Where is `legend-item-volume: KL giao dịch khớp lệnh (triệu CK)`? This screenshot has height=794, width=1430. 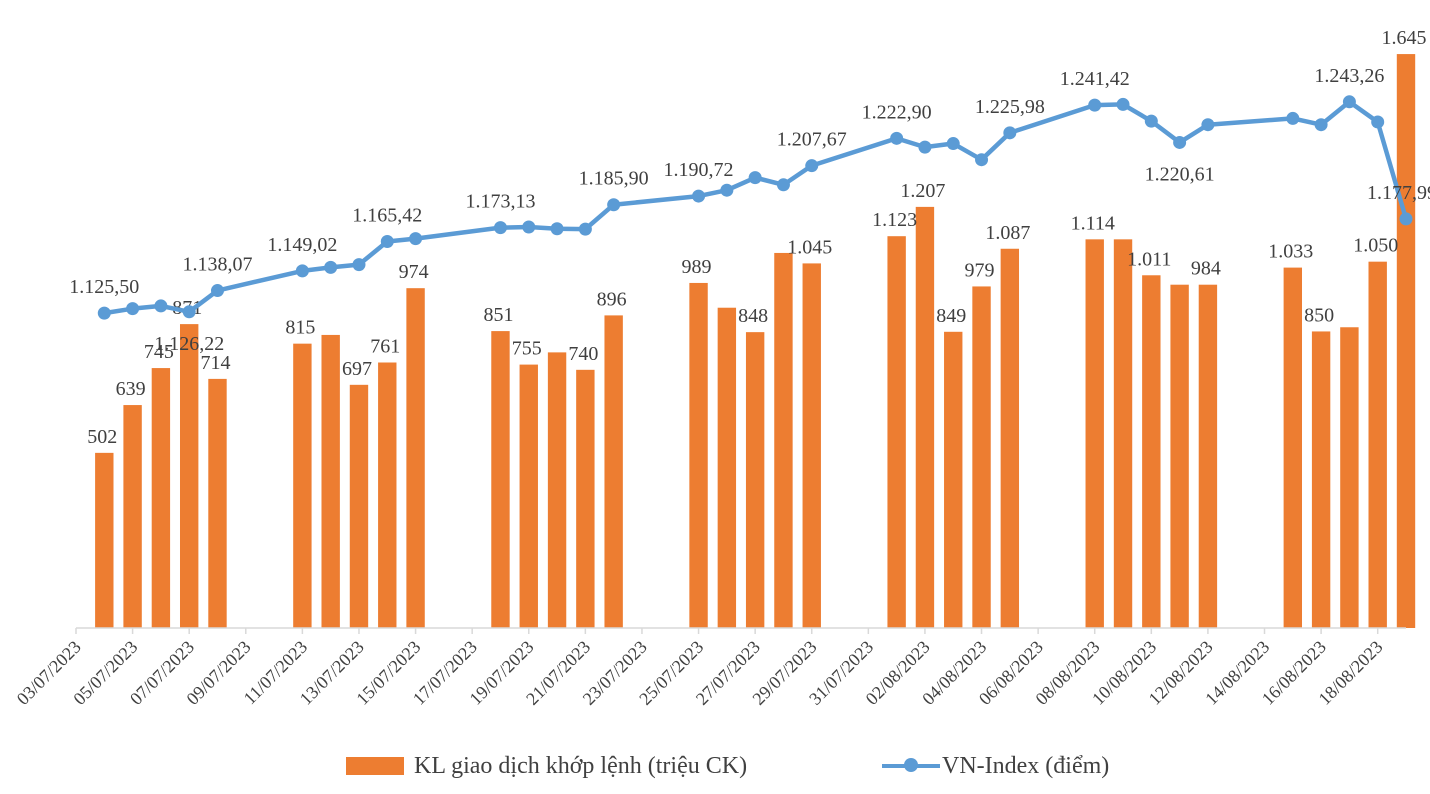
legend-item-volume: KL giao dịch khớp lệnh (triệu CK) is located at coordinates (546, 766).